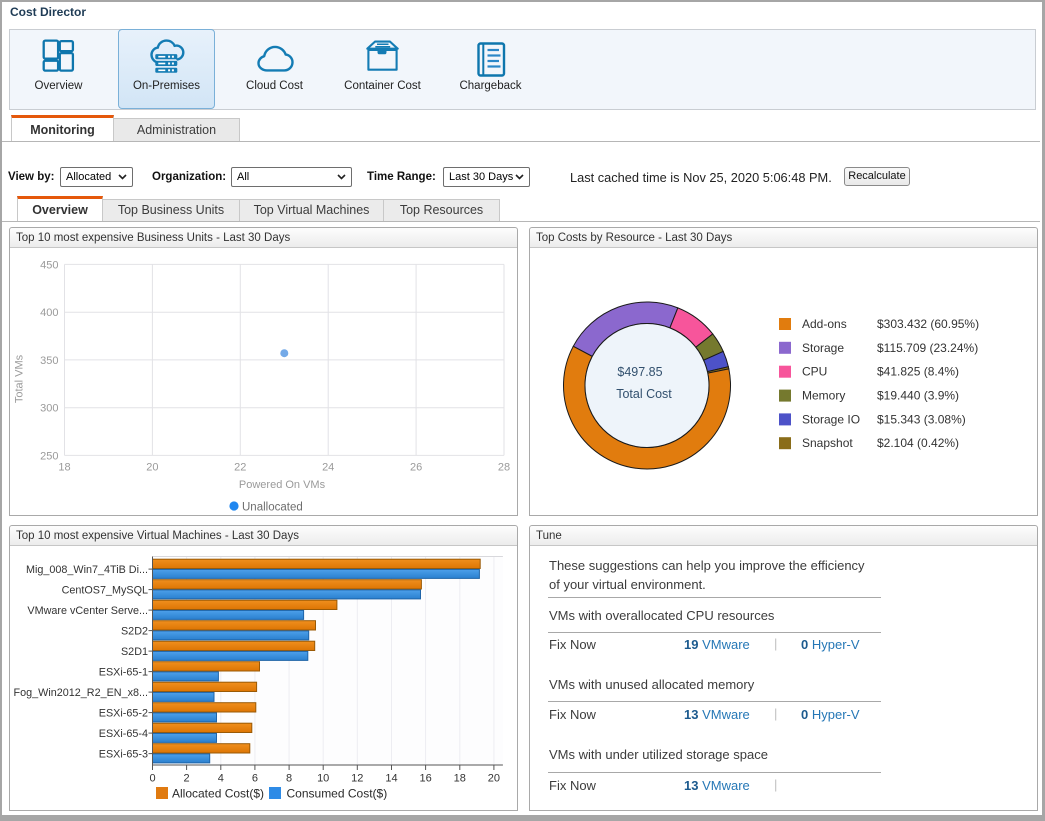  Describe the element at coordinates (240, 468) in the screenshot. I see `svg-text: 22` at that location.